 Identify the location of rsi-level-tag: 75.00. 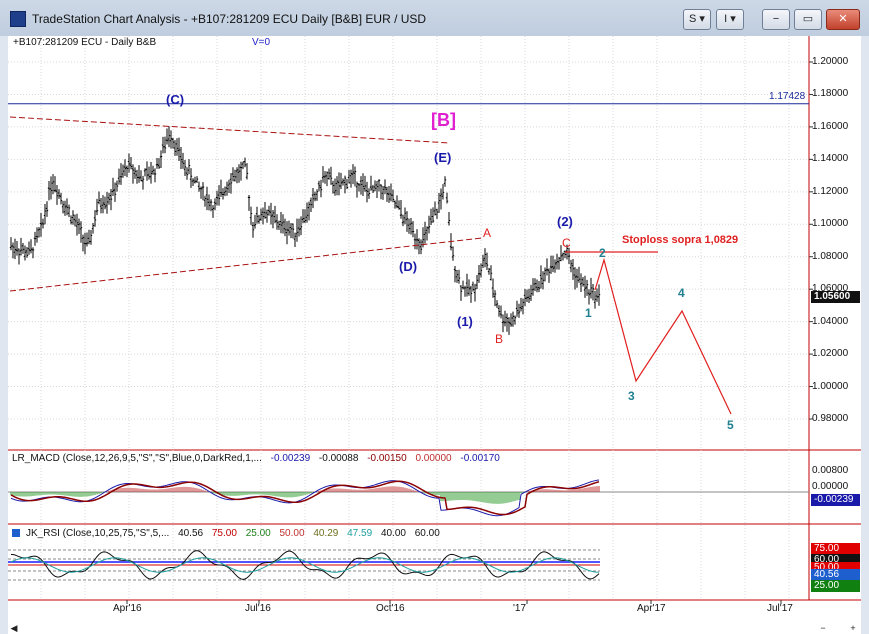
(835, 549).